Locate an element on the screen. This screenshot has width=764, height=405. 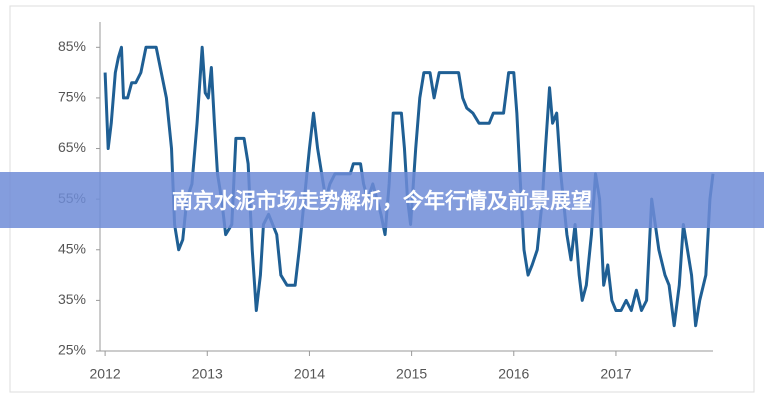
x-tick-label: 2017 is located at coordinates (615, 374).